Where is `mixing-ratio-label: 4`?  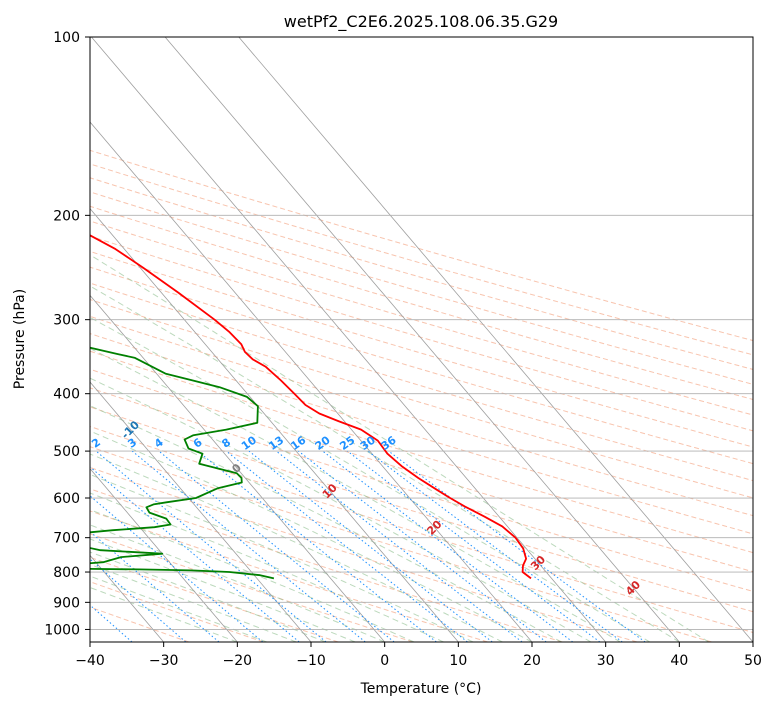 mixing-ratio-label: 4 is located at coordinates (159, 443).